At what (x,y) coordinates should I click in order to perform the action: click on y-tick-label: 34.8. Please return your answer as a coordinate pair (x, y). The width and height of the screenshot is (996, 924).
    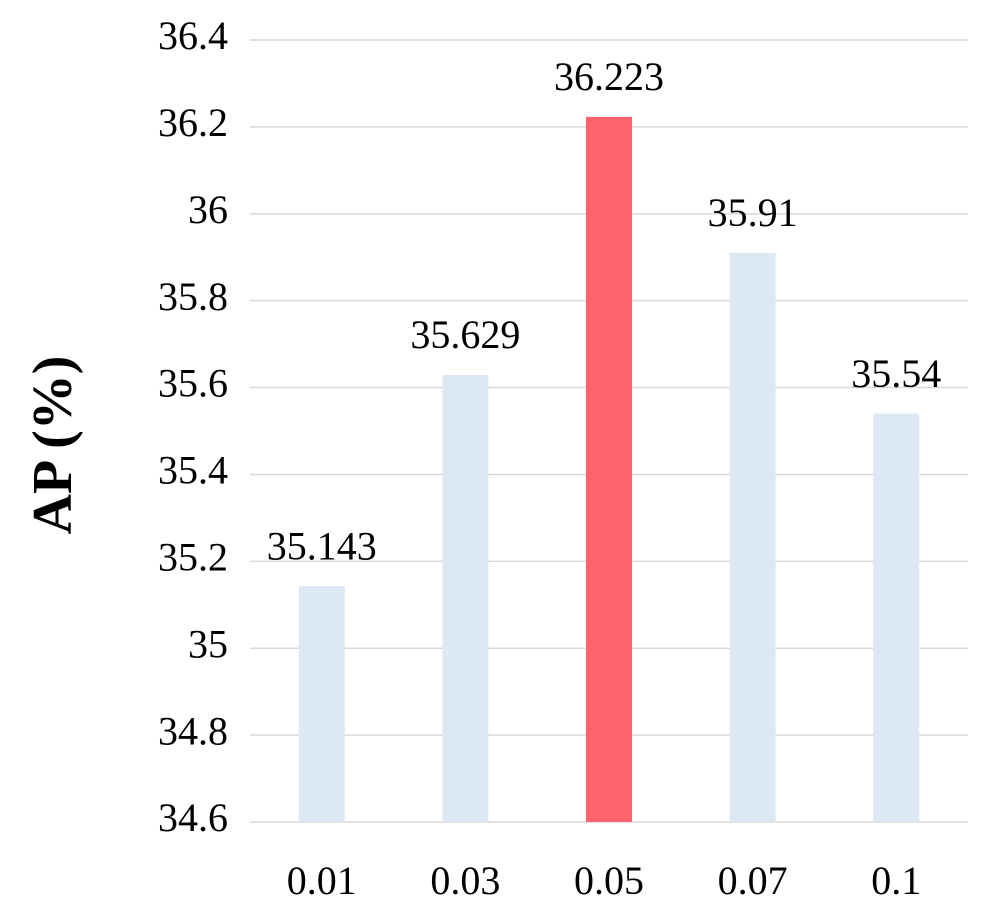
    Looking at the image, I should click on (193, 730).